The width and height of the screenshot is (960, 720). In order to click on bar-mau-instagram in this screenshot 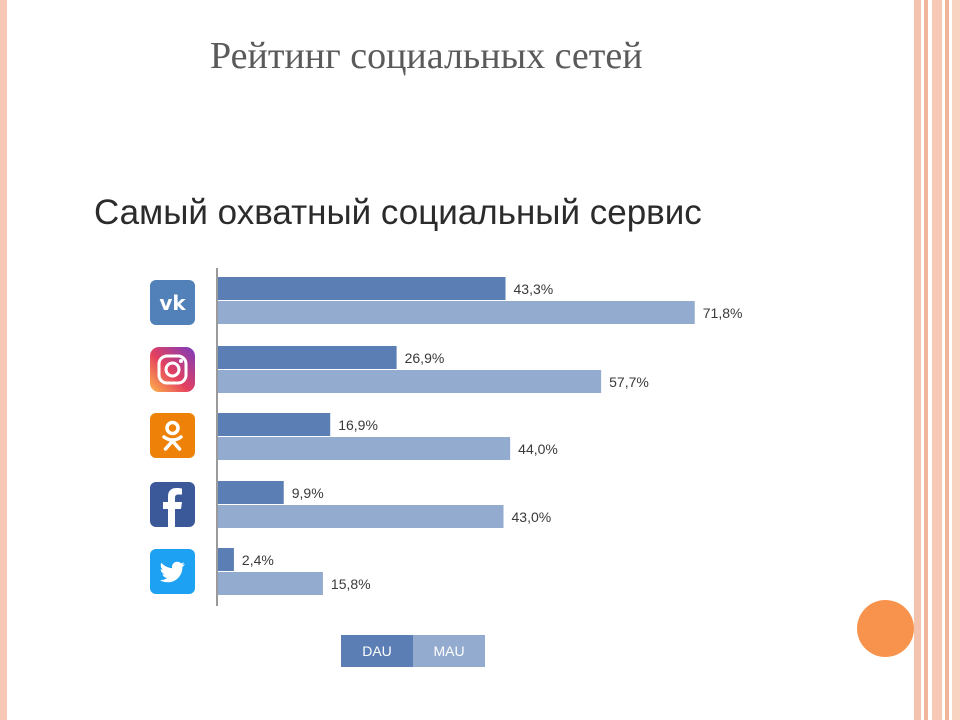, I will do `click(410, 381)`.